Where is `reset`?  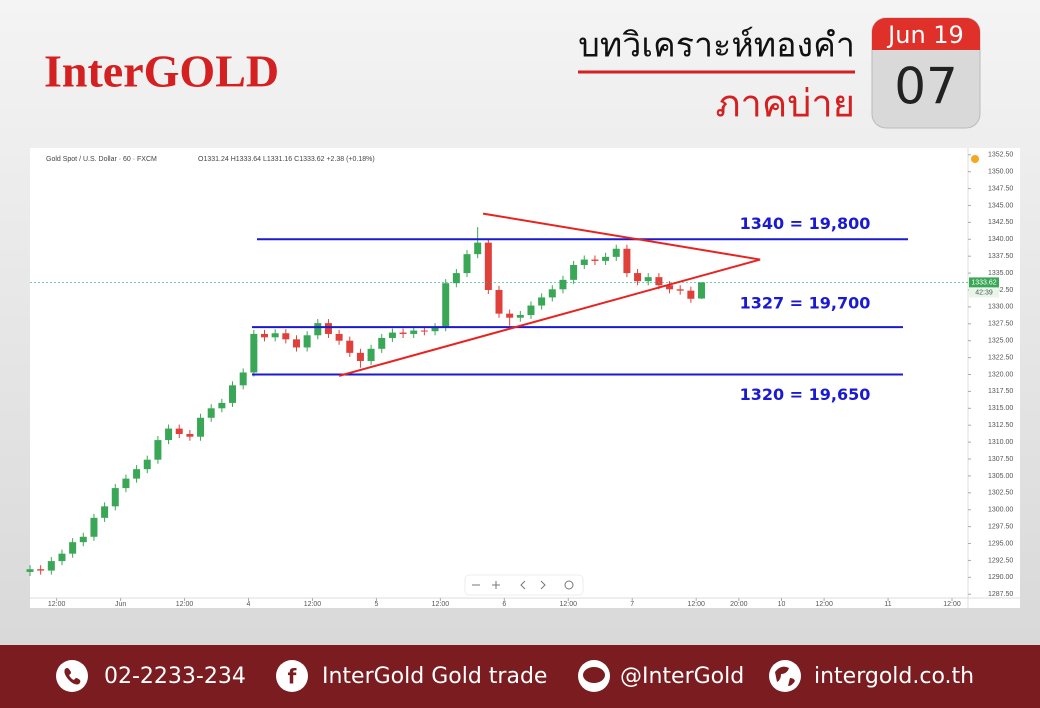 reset is located at coordinates (569, 585).